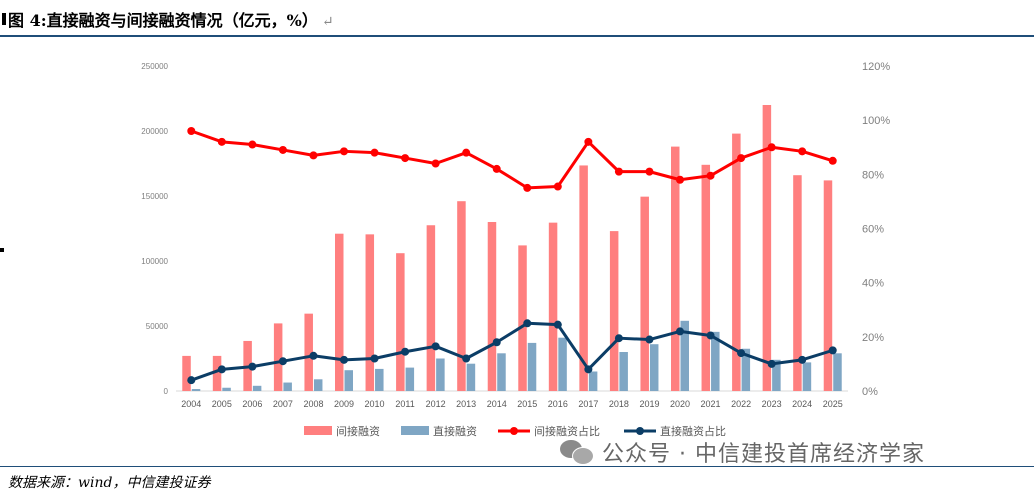  Describe the element at coordinates (283, 404) in the screenshot. I see `x-tick-label: 2007` at that location.